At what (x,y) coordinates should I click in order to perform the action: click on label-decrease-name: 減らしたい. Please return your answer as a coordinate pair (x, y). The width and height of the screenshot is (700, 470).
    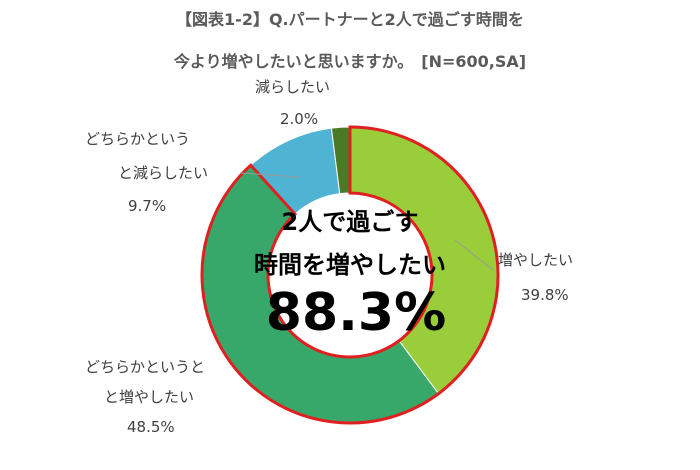
    Looking at the image, I should click on (293, 87).